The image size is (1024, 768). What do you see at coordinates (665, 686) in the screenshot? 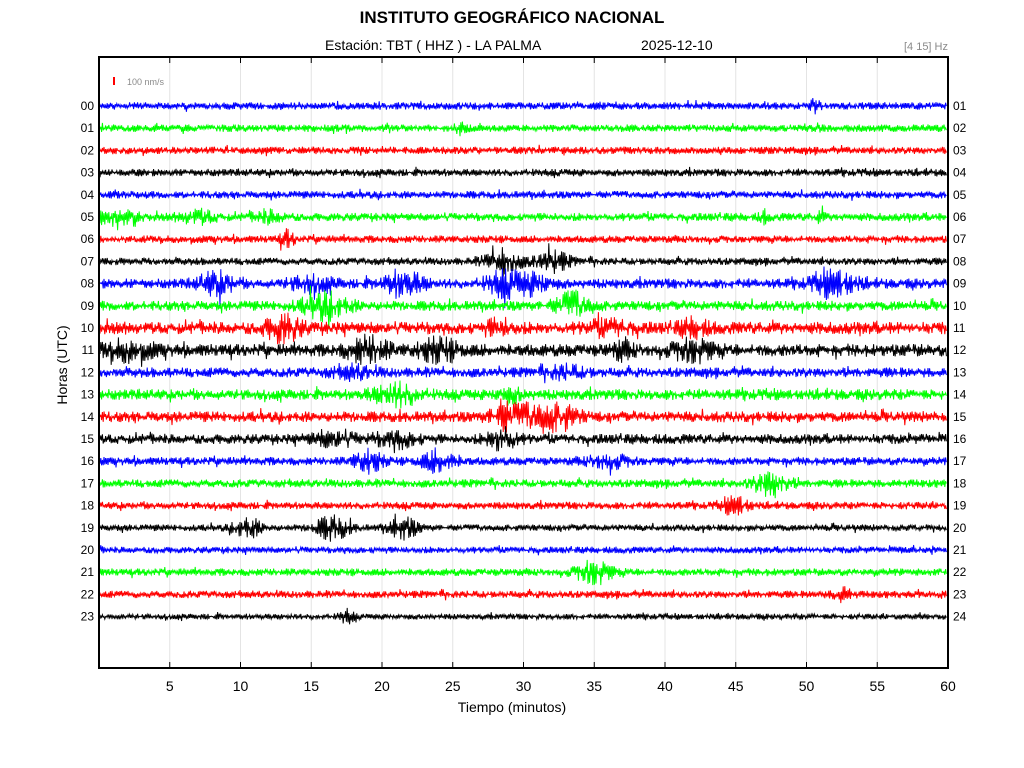
I see `x-tick-label: 40` at bounding box center [665, 686].